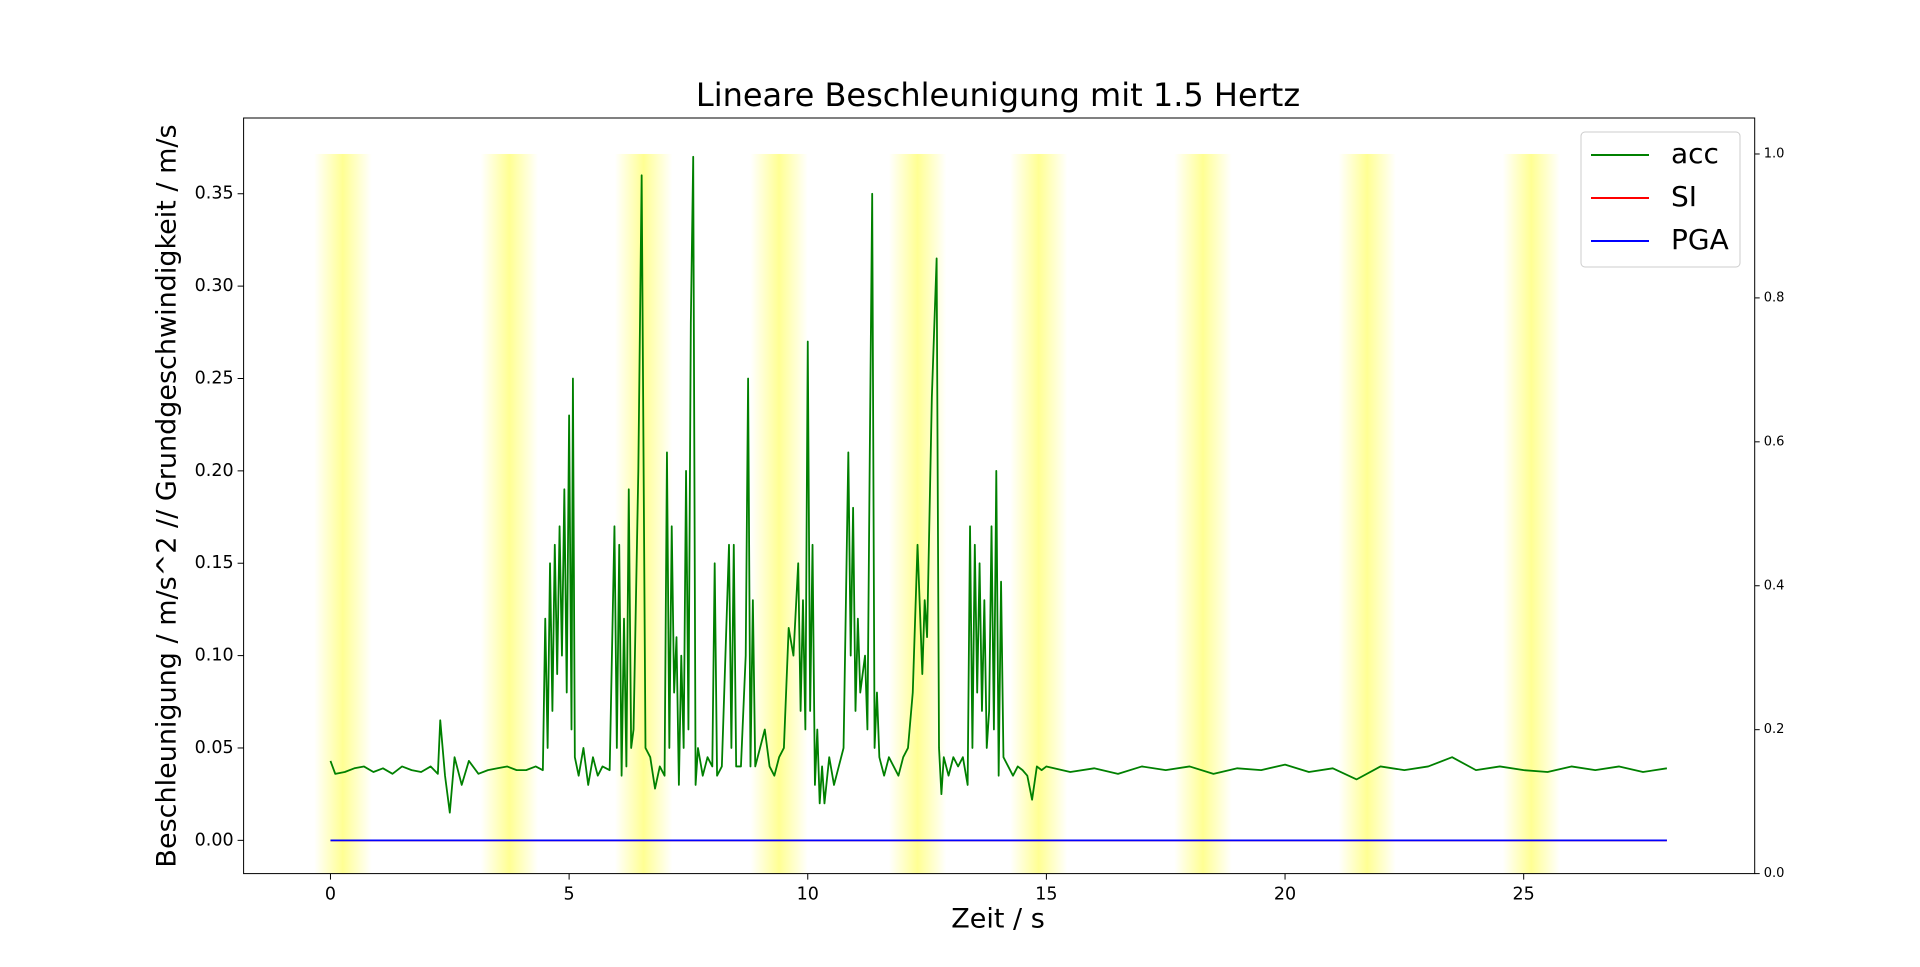 The image size is (1920, 967). I want to click on y2-tick-label: 0.6, so click(1774, 441).